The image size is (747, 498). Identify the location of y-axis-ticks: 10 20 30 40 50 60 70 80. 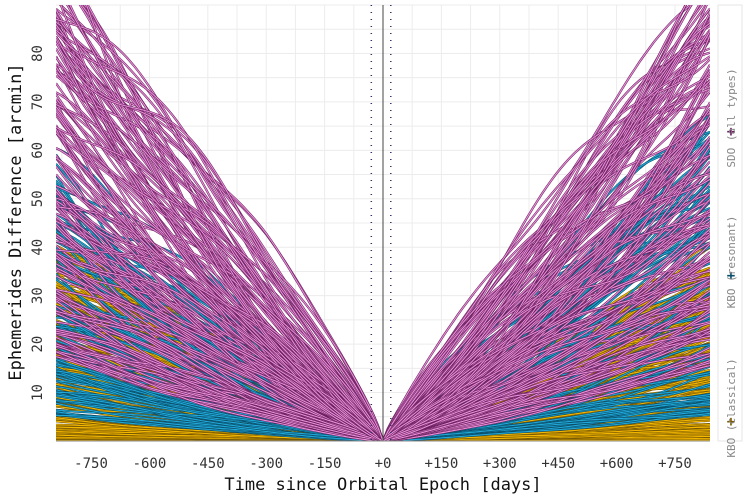
(38, 223).